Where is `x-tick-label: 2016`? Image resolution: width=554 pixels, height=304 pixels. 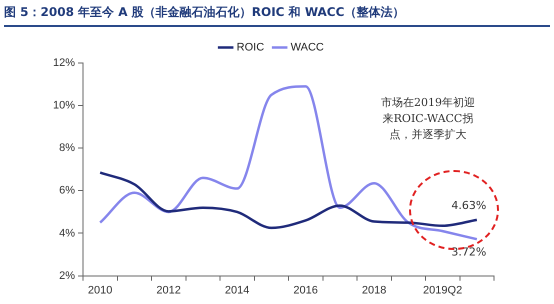
x-tick-label: 2016 is located at coordinates (305, 290).